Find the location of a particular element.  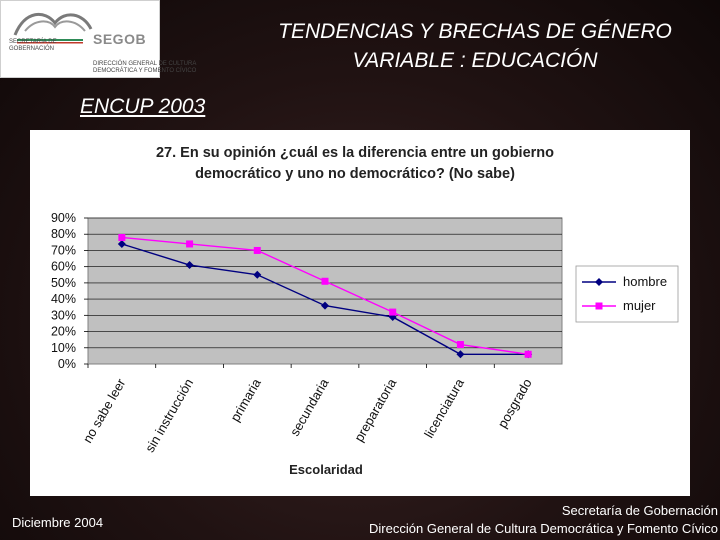

survey-label: ENCUP 2003 is located at coordinates (143, 106).